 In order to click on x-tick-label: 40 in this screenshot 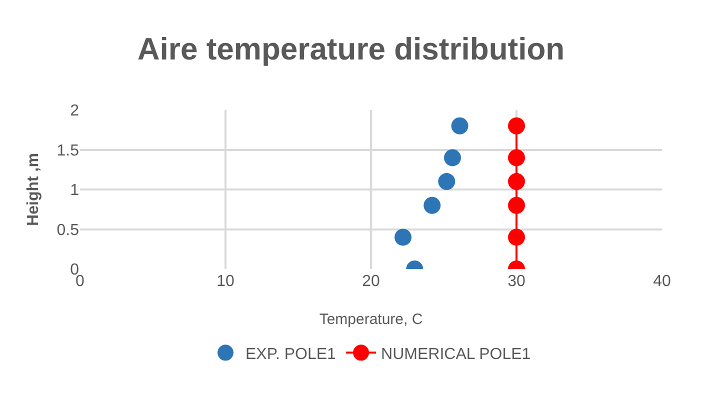, I will do `click(662, 281)`.